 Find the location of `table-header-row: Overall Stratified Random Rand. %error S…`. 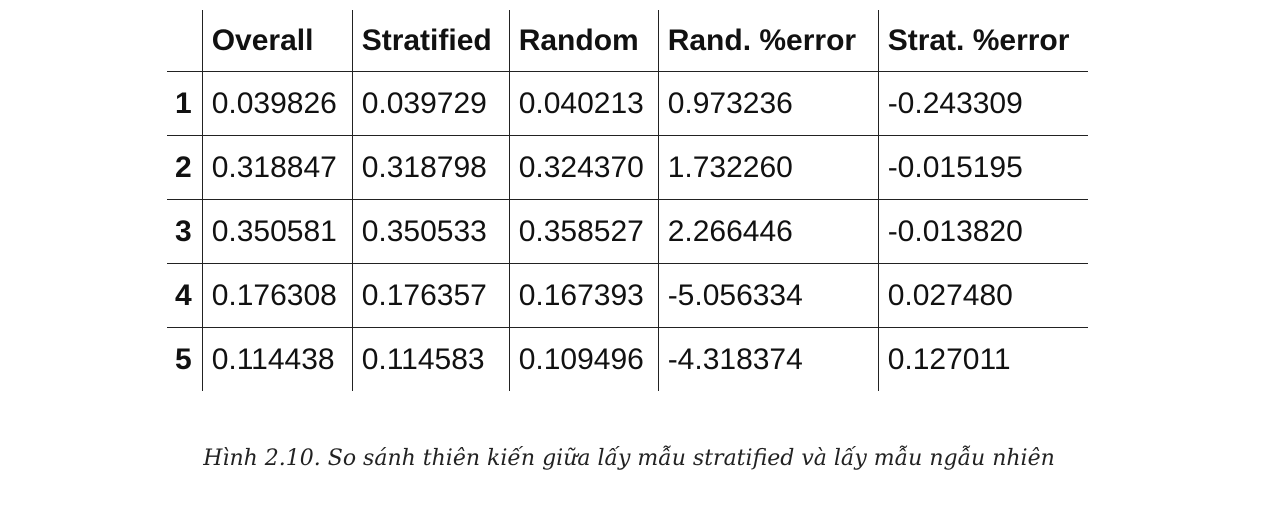

table-header-row: Overall Stratified Random Rand. %error S… is located at coordinates (628, 41).